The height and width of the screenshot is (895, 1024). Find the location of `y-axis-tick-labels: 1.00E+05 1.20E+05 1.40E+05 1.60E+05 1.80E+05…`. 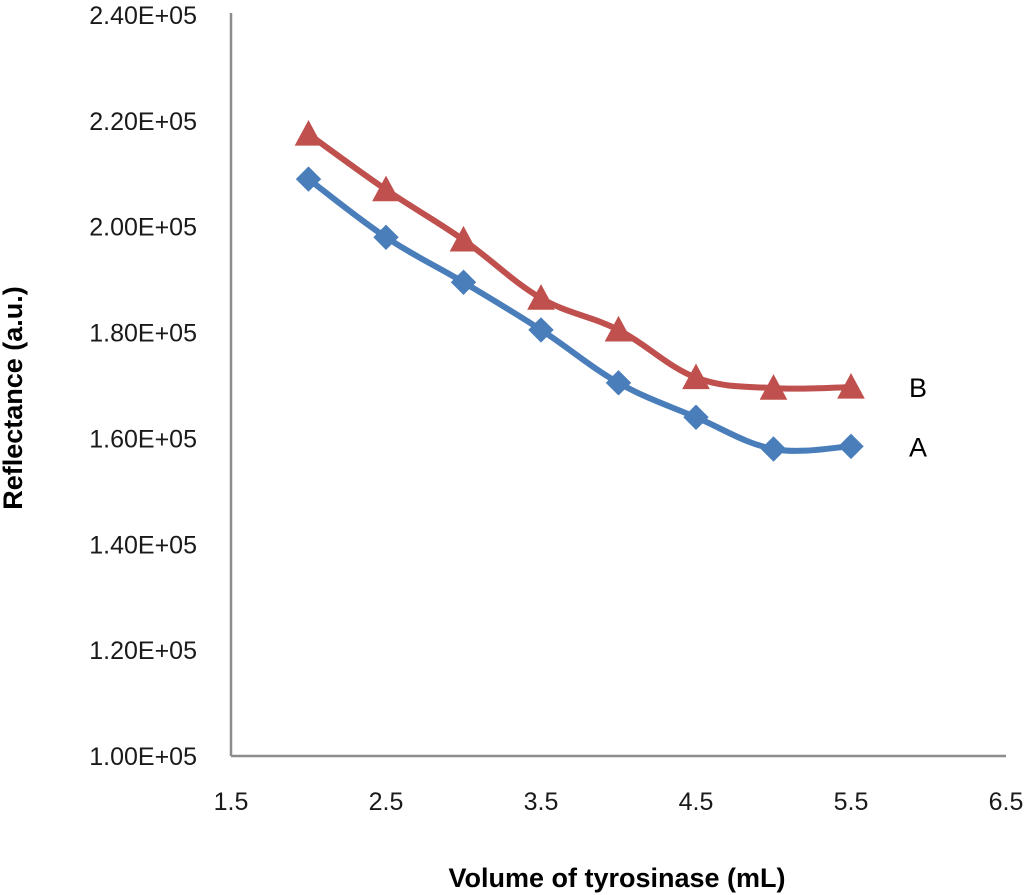

y-axis-tick-labels: 1.00E+05 1.20E+05 1.40E+05 1.60E+05 1.80E+05… is located at coordinates (143, 386).